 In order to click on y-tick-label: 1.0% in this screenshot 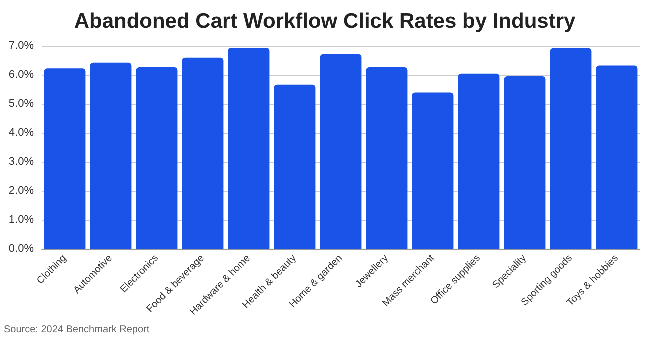, I will do `click(21, 220)`.